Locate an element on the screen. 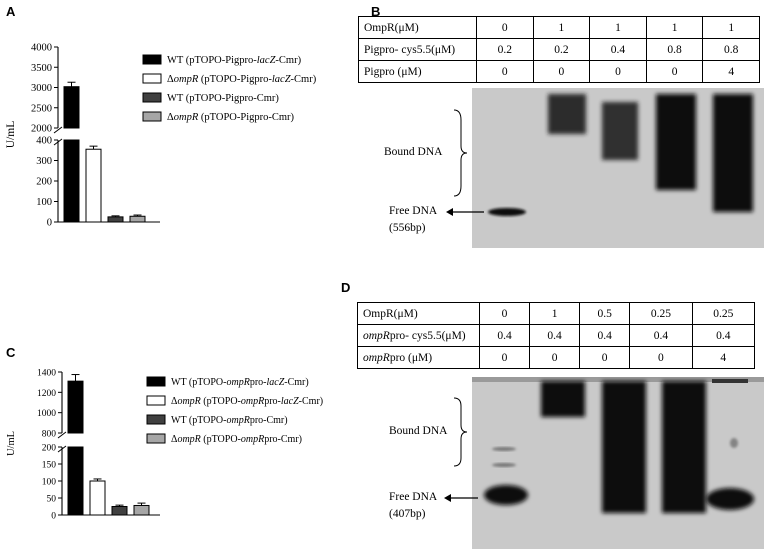 The height and width of the screenshot is (554, 767). panel-a-tick-label: 3500 is located at coordinates (41, 68).